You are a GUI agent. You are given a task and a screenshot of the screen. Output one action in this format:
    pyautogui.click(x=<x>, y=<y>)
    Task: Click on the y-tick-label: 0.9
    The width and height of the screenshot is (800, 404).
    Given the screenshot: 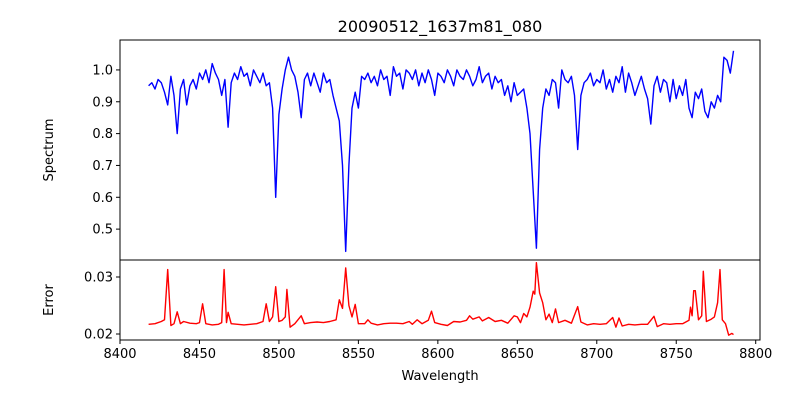 What is the action you would take?
    pyautogui.click(x=102, y=102)
    